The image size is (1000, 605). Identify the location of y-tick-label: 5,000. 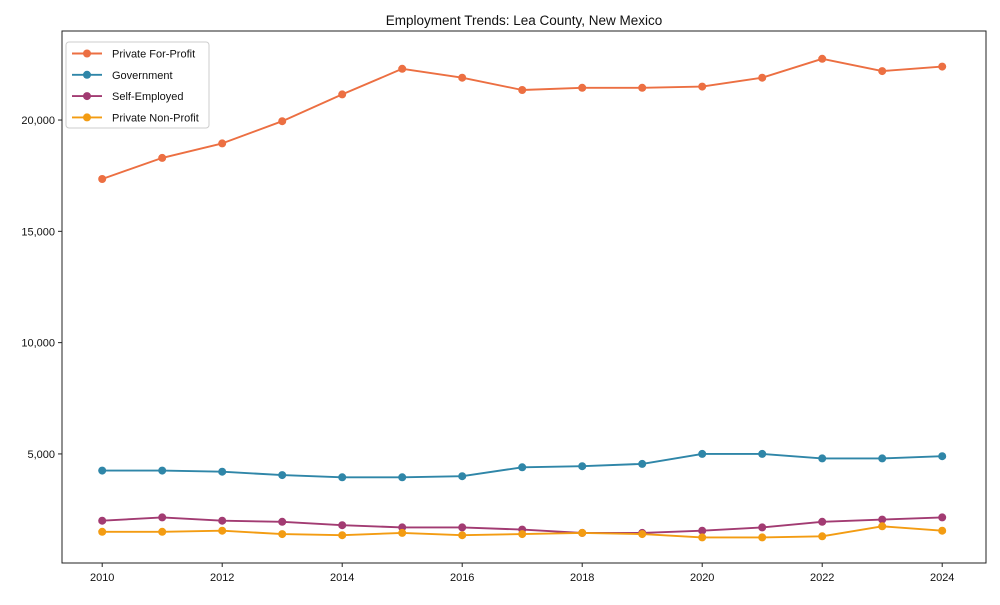
(41, 455).